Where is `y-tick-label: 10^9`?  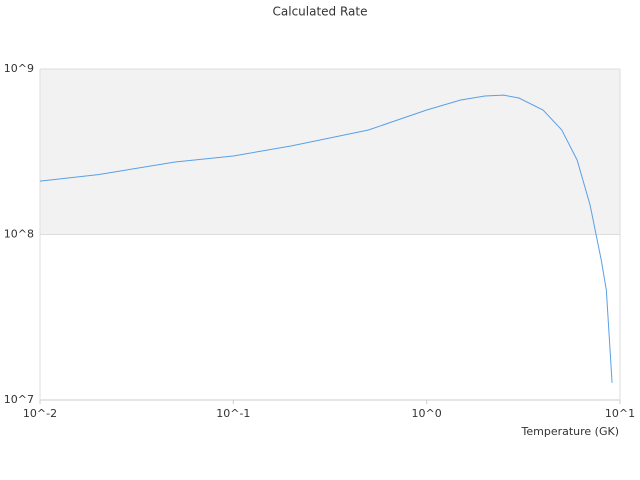 y-tick-label: 10^9 is located at coordinates (19, 68).